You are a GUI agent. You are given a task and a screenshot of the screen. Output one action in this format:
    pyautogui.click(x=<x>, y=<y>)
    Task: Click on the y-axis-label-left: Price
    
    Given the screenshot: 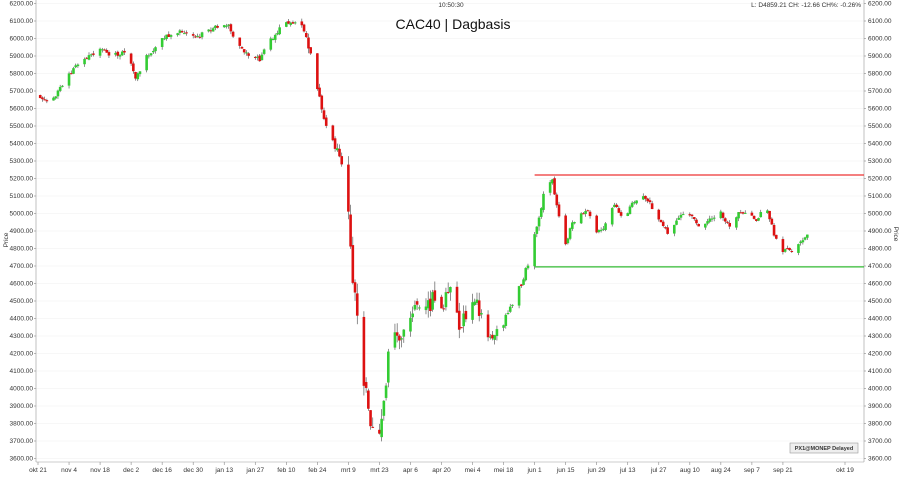 What is the action you would take?
    pyautogui.click(x=6, y=239)
    